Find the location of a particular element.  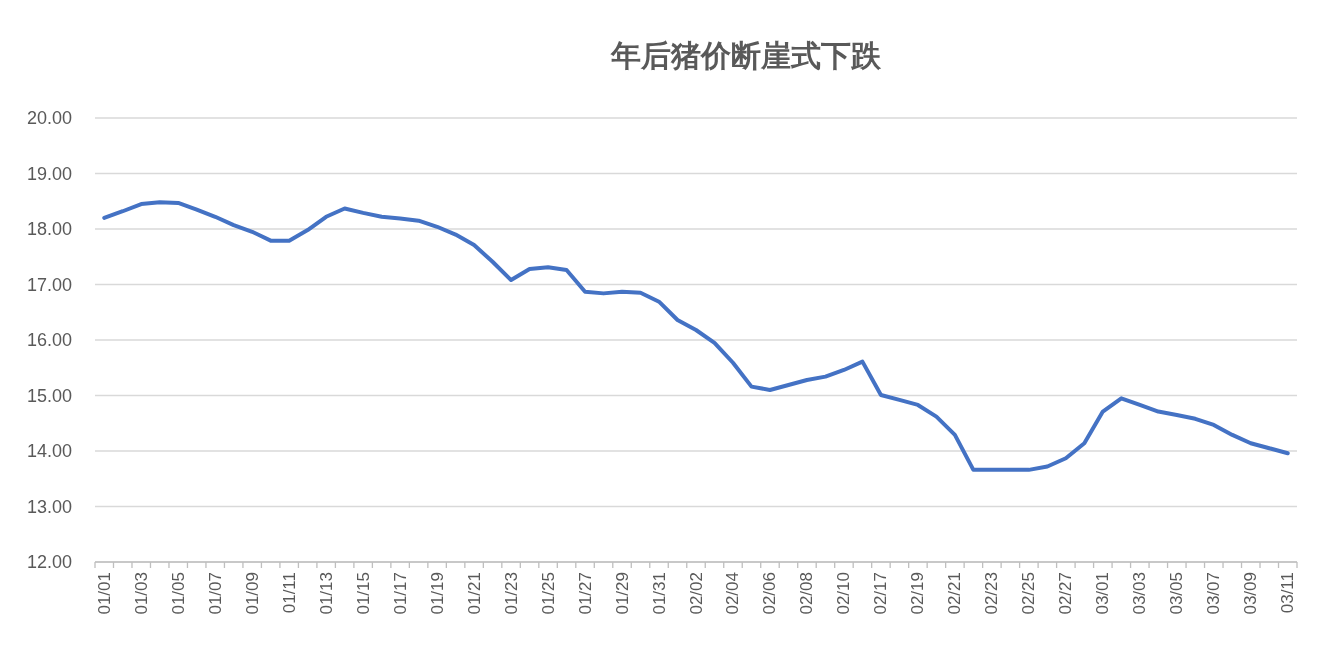

x-tick-label: 03/11 is located at coordinates (1288, 593).